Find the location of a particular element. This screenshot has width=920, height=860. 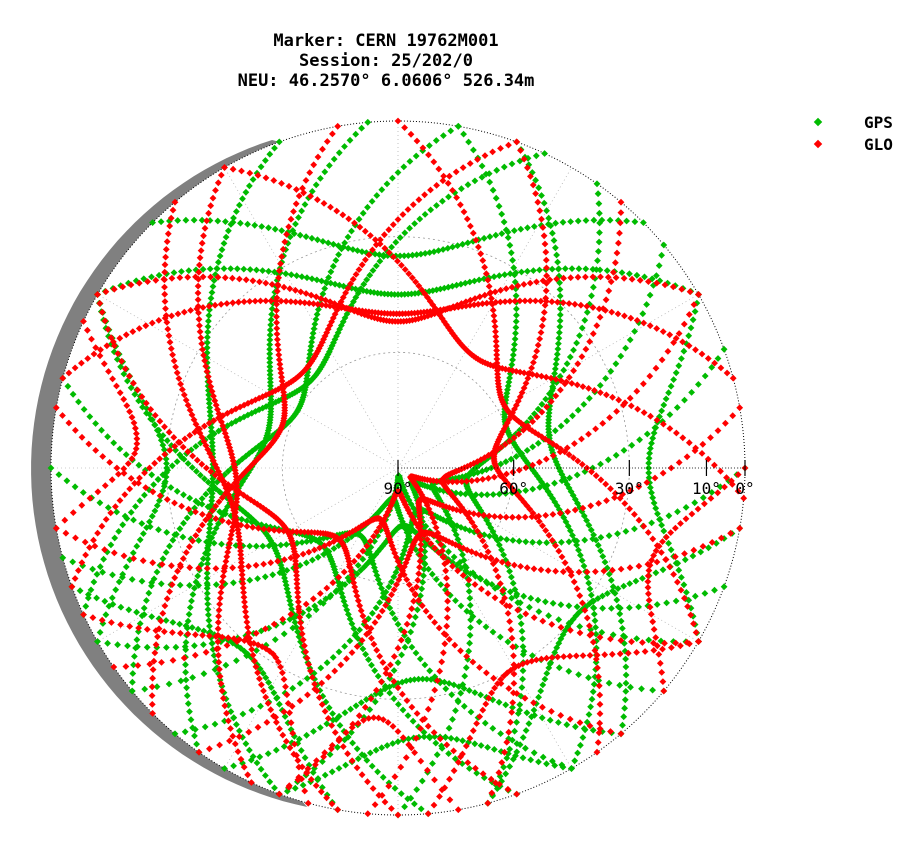

elevation-tick-label-10: 10° is located at coordinates (706, 488).